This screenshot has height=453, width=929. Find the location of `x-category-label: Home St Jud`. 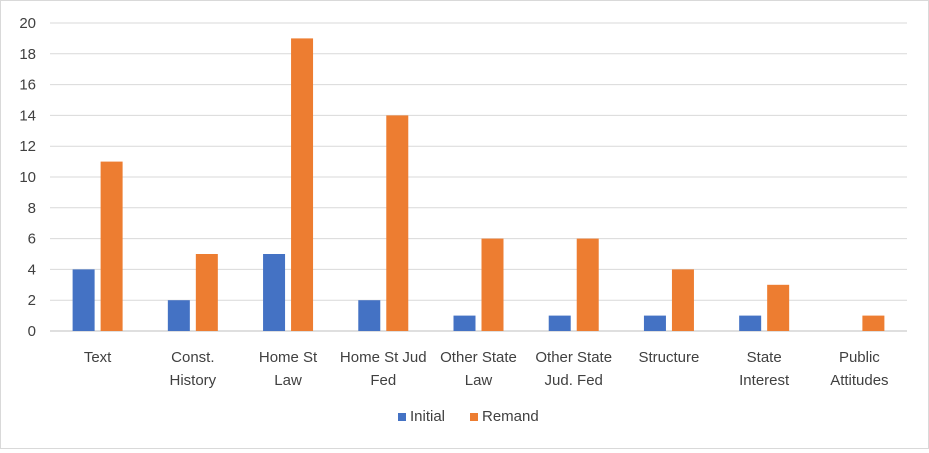

x-category-label: Home St Jud is located at coordinates (383, 357).